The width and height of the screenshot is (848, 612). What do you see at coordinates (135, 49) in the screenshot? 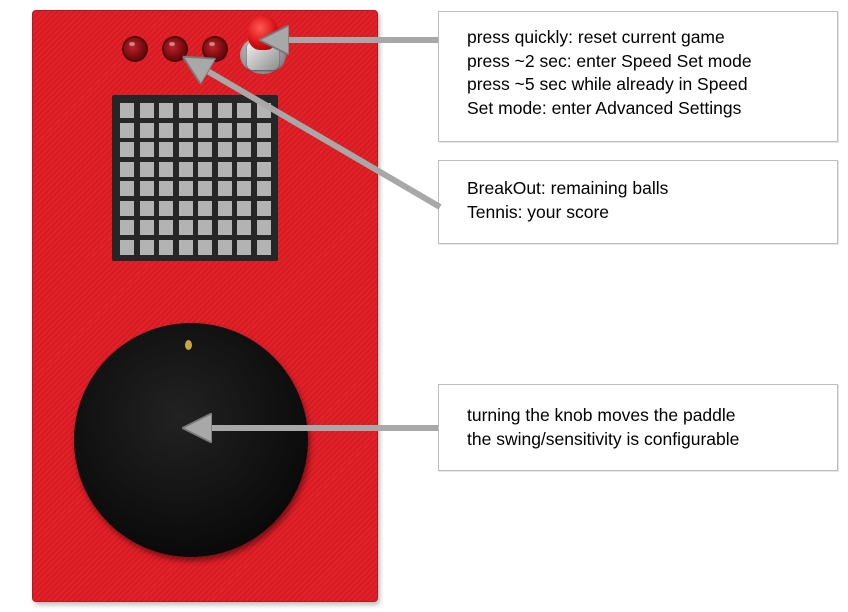
I see `led-1-icon` at bounding box center [135, 49].